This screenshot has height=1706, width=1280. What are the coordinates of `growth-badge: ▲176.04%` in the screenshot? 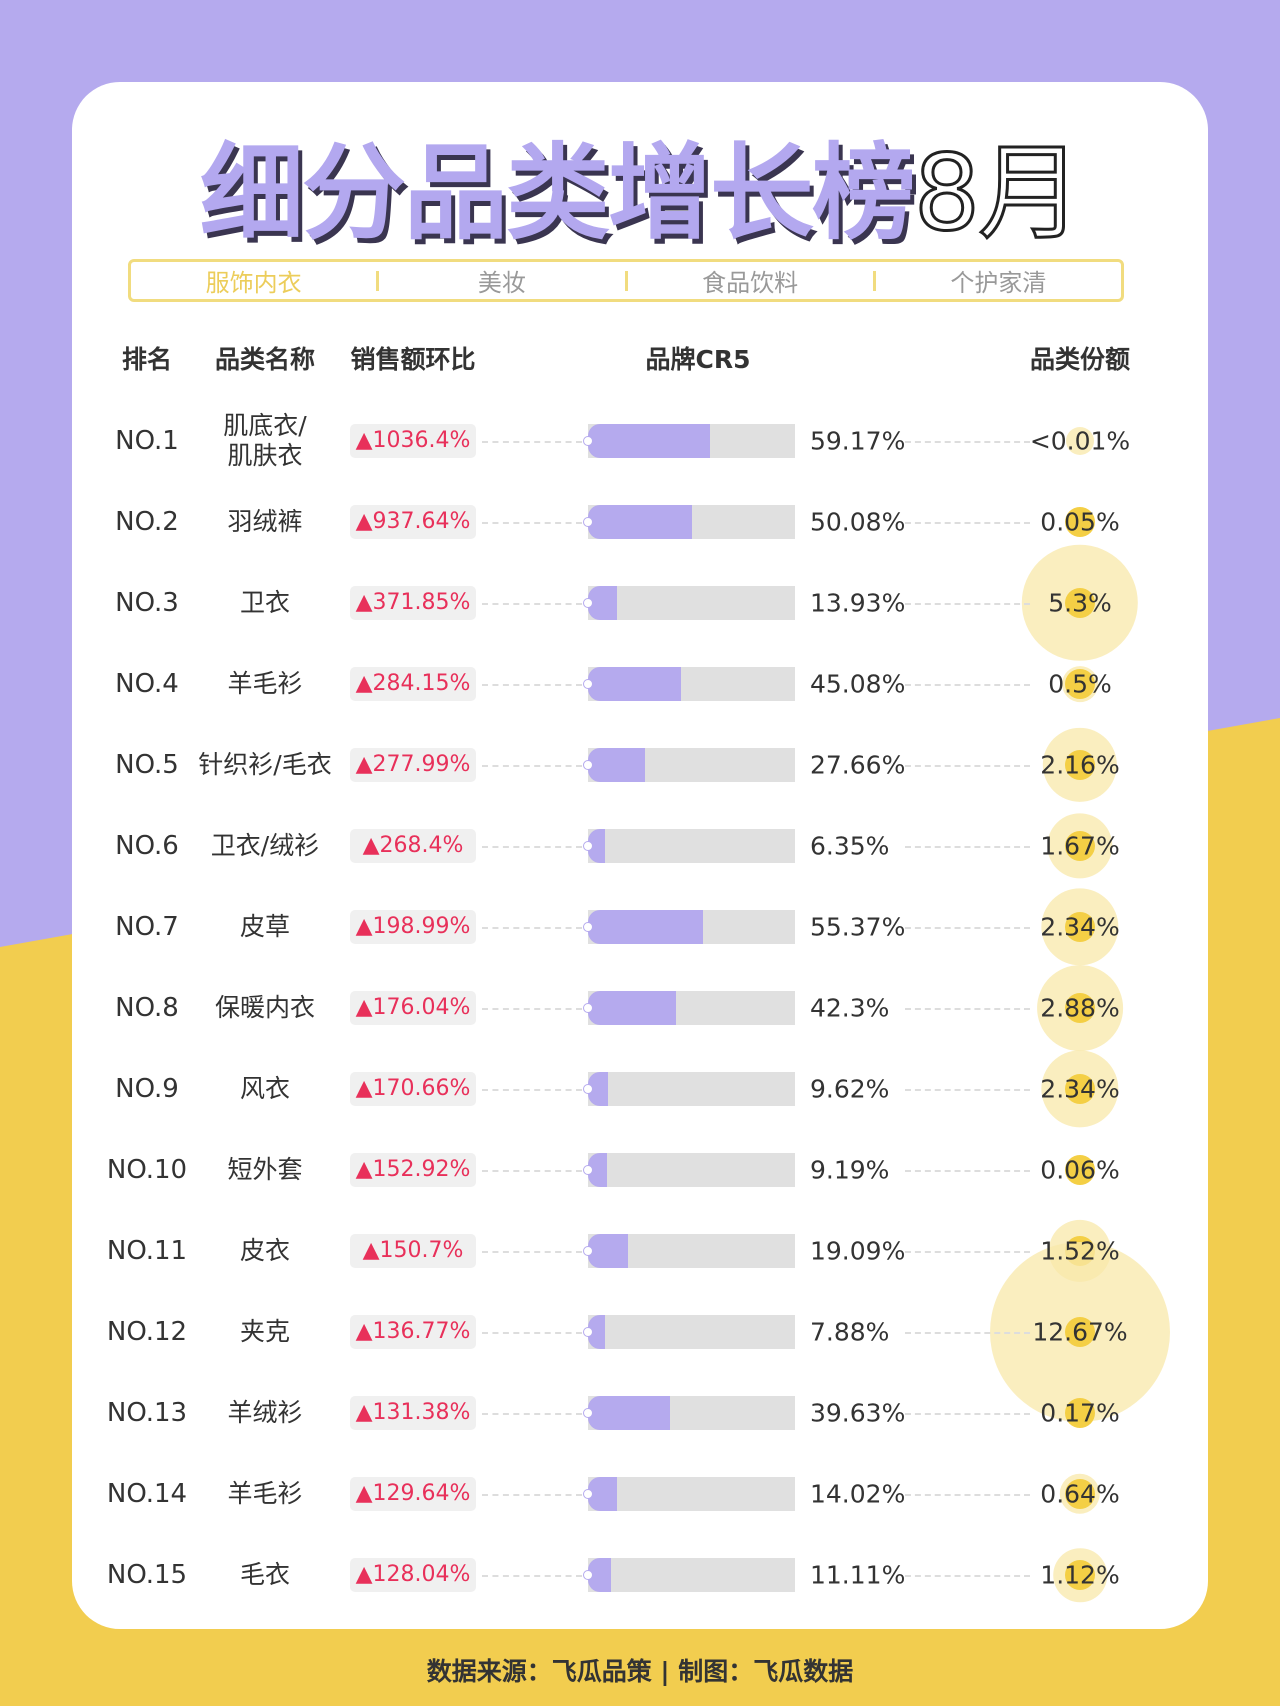 It's located at (413, 1008).